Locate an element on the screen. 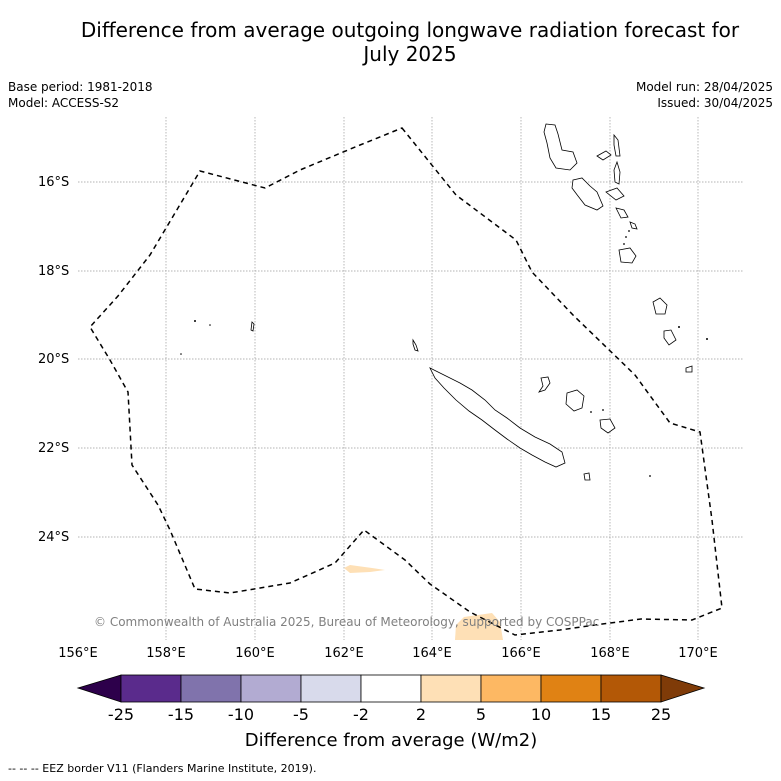 The image size is (781, 781). island-chesterfield is located at coordinates (252, 326).